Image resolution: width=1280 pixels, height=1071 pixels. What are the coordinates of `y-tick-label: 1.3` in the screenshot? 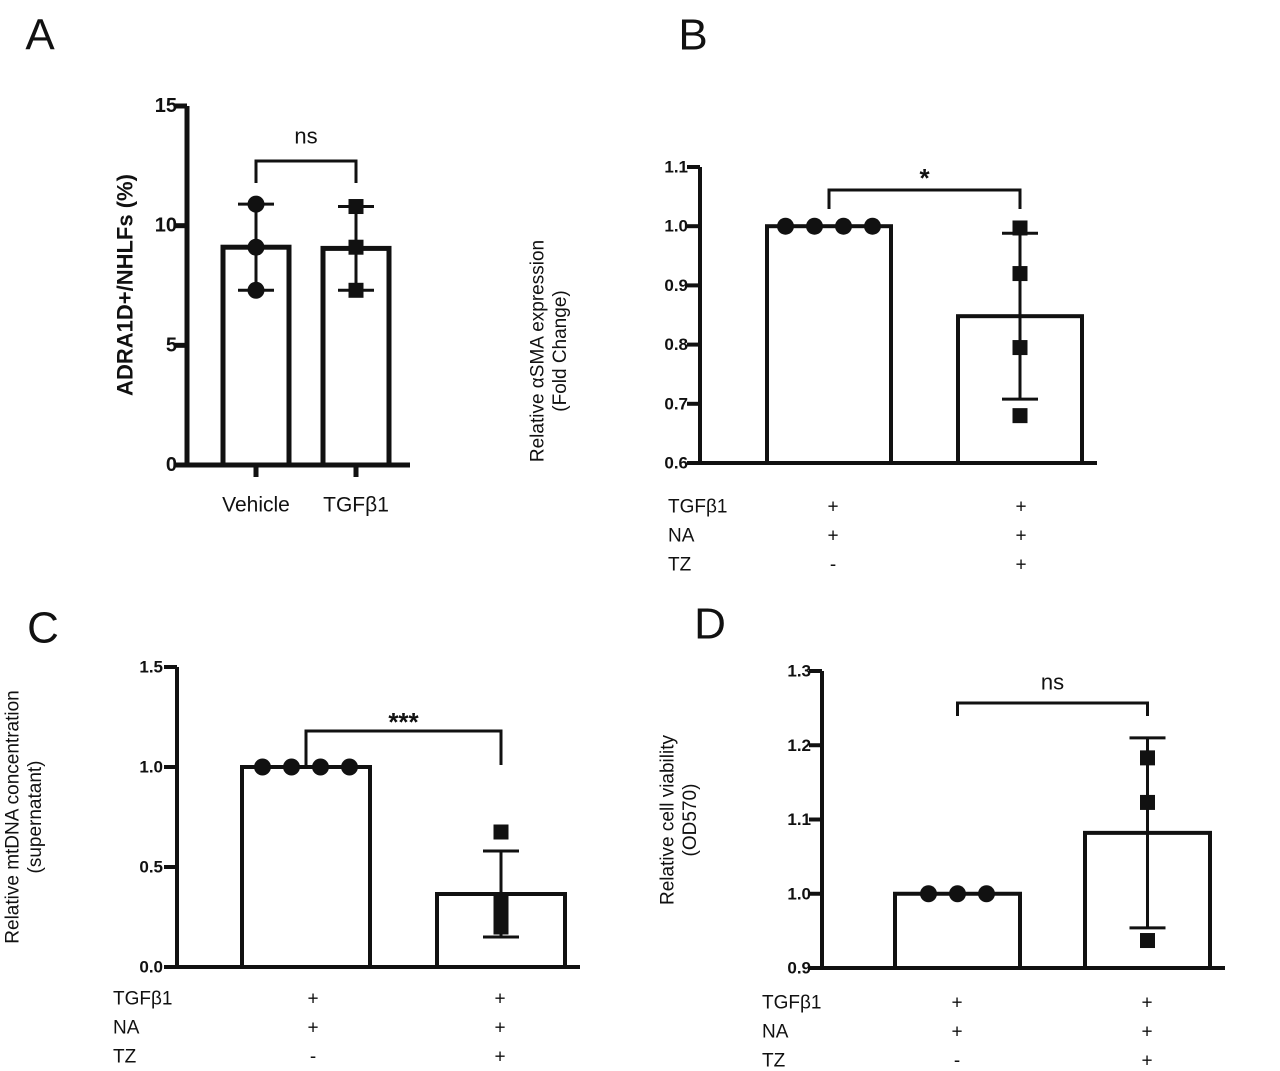 It's located at (799, 671).